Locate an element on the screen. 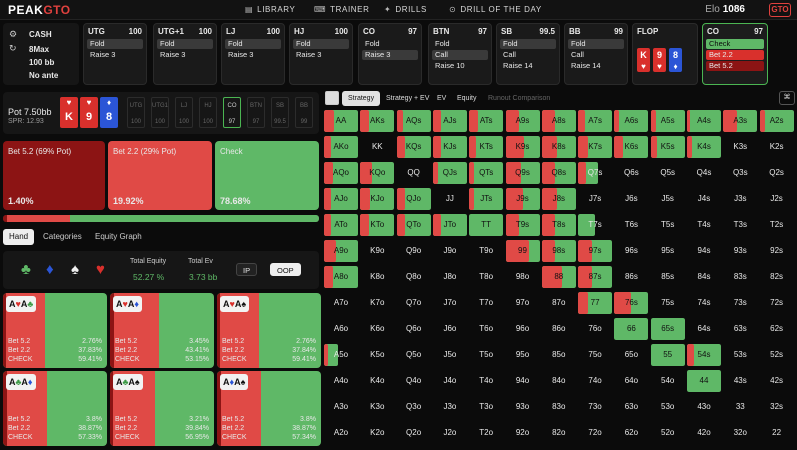 This screenshot has height=450, width=797. range-cell: 54s is located at coordinates (704, 355).